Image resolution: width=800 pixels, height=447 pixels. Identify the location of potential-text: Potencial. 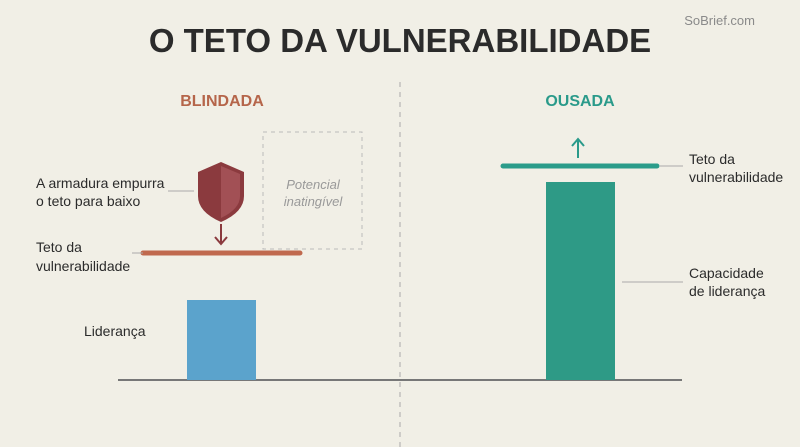
(313, 184).